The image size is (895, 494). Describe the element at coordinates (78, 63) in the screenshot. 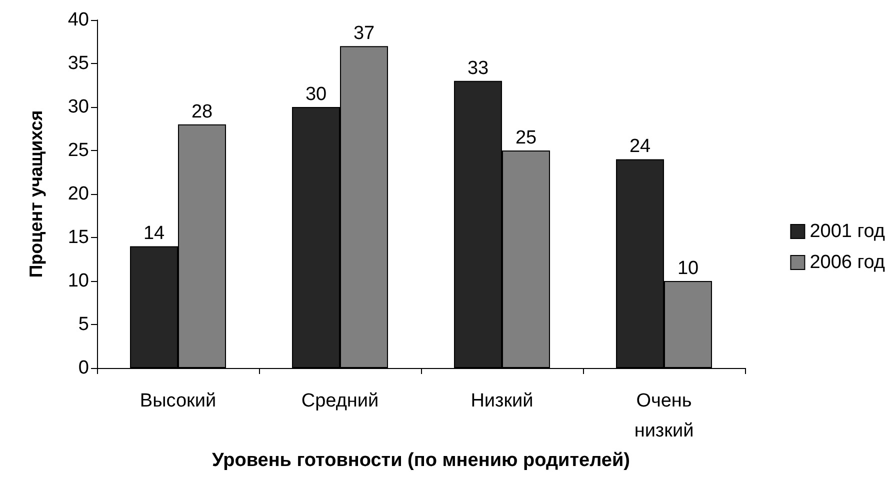

I see `y-tick-label: 35` at that location.